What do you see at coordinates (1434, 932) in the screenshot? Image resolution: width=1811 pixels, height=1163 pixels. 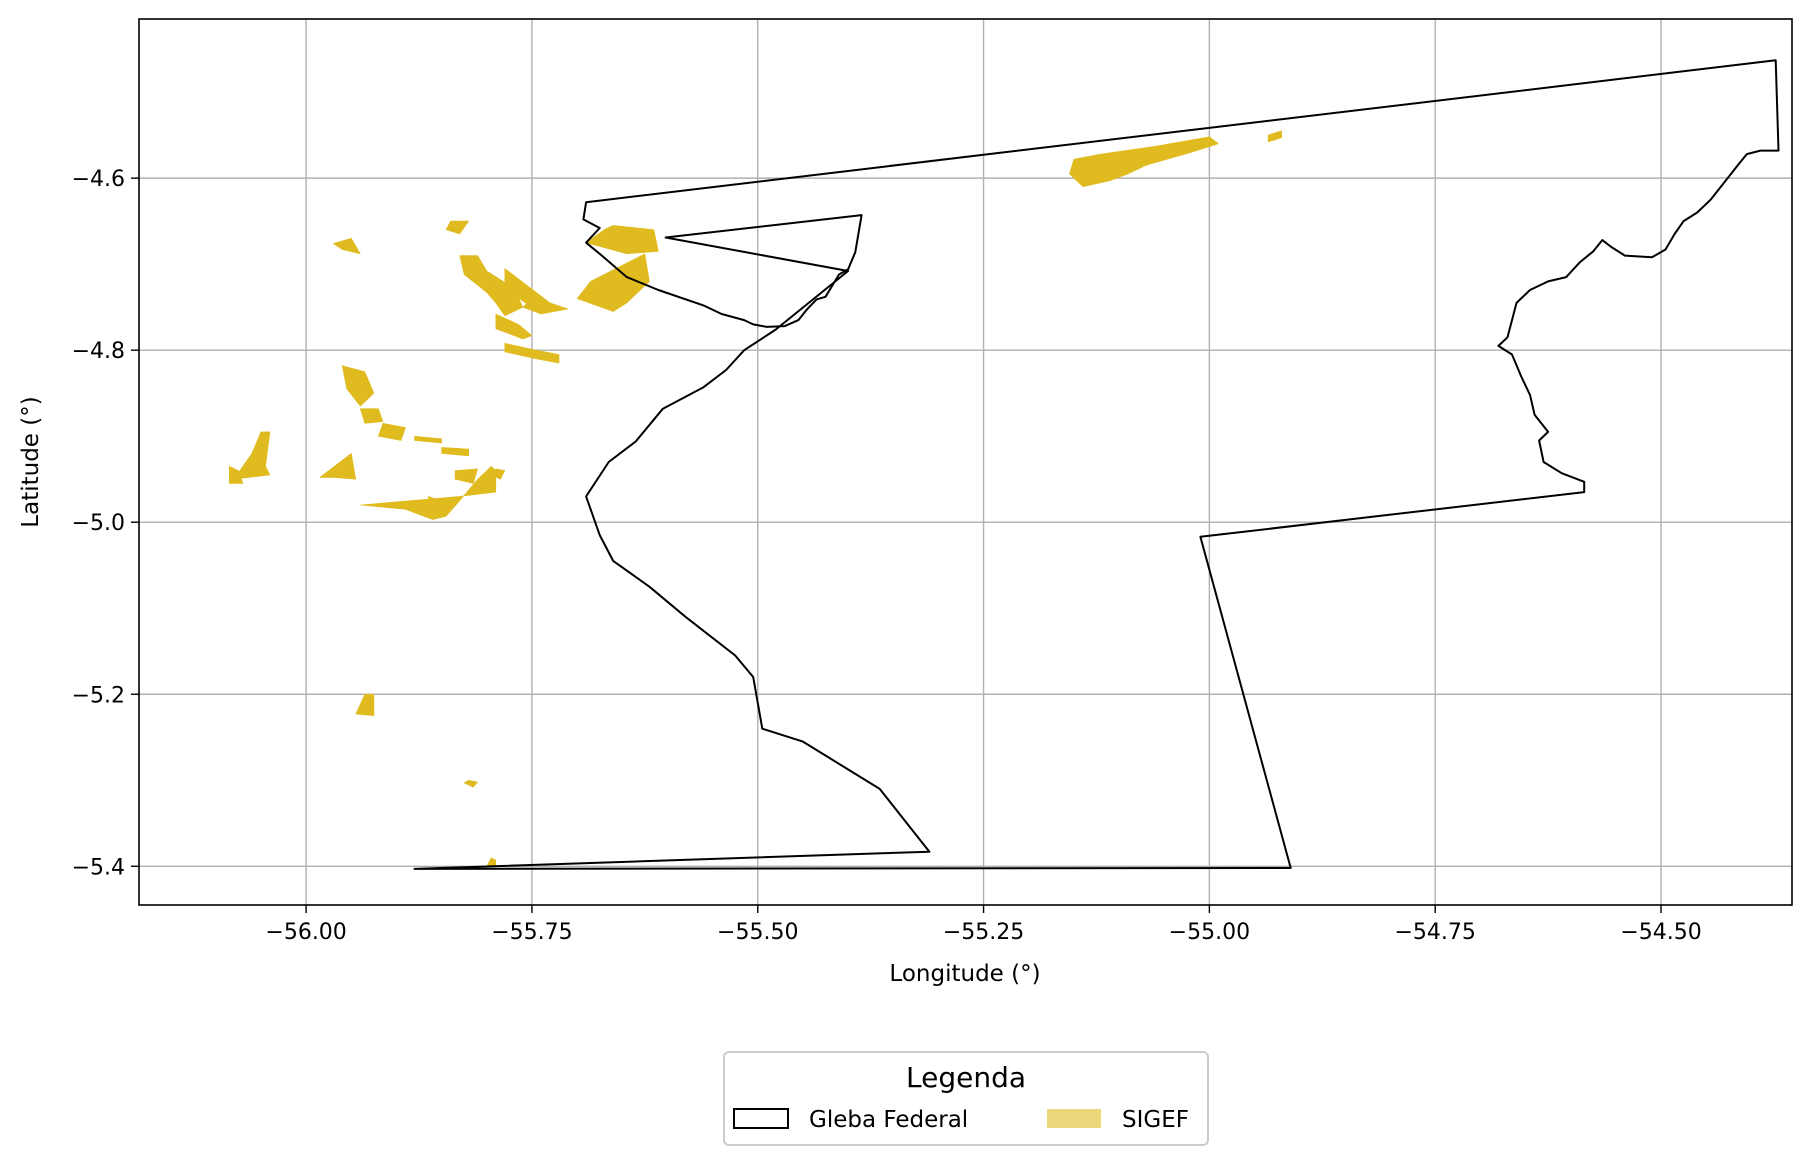 I see `x-tick-label: −54.75` at bounding box center [1434, 932].